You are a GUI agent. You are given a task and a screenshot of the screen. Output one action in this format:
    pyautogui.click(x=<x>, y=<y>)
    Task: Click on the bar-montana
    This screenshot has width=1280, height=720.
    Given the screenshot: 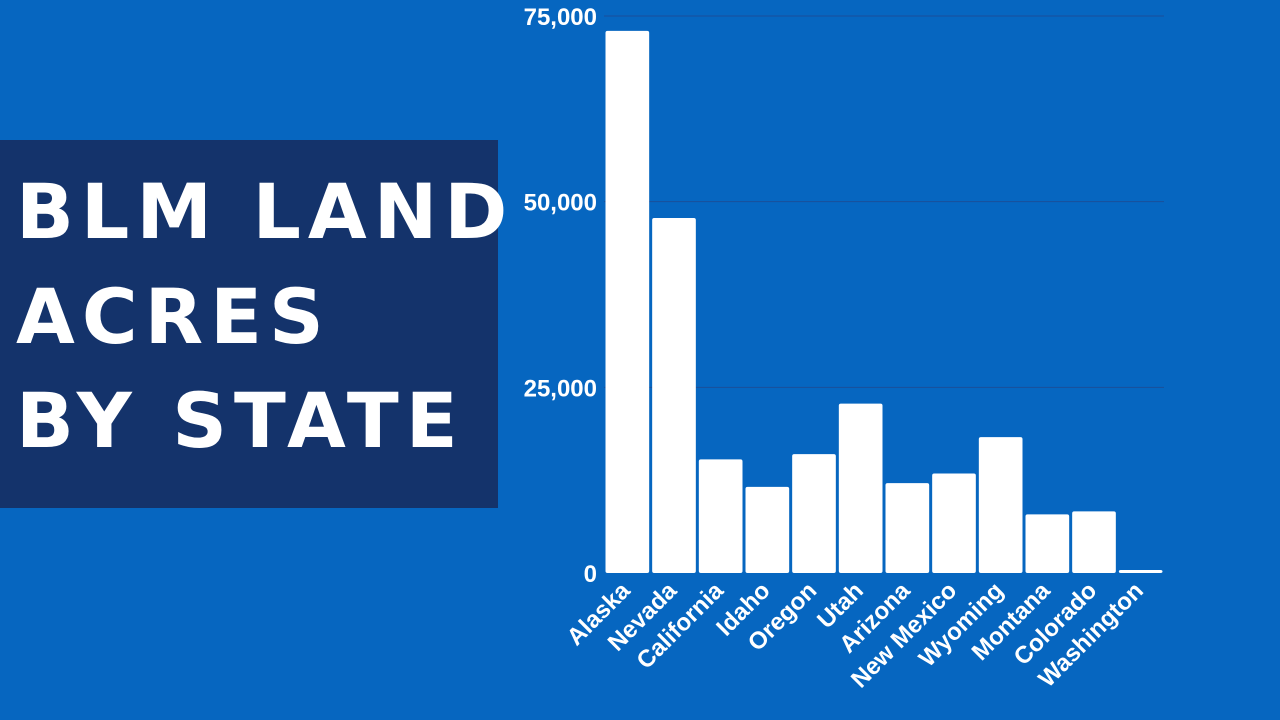 What is the action you would take?
    pyautogui.click(x=1047, y=543)
    